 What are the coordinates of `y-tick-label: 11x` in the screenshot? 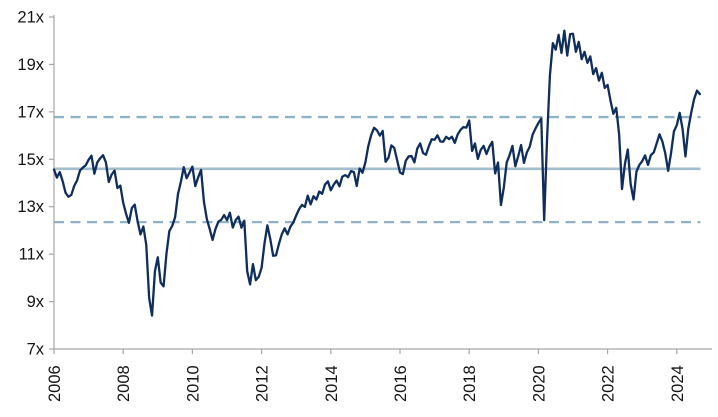 It's located at (32, 255).